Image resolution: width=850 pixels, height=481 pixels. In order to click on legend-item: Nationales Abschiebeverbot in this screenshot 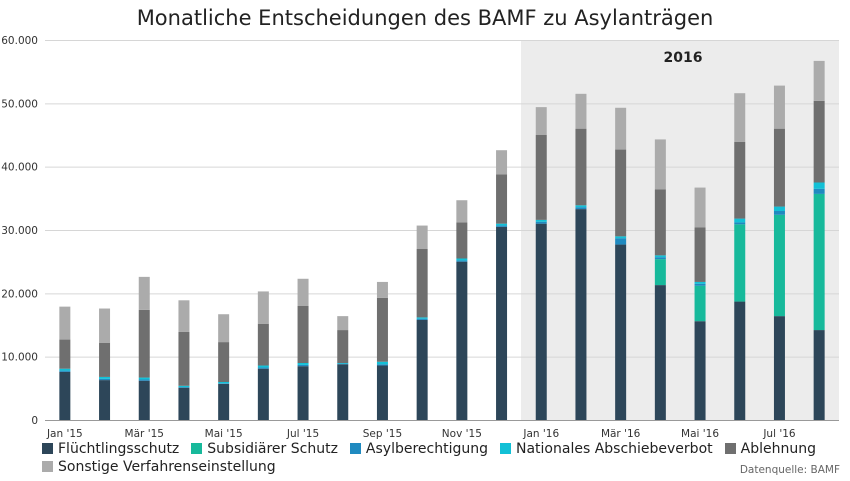, I will do `click(606, 449)`.